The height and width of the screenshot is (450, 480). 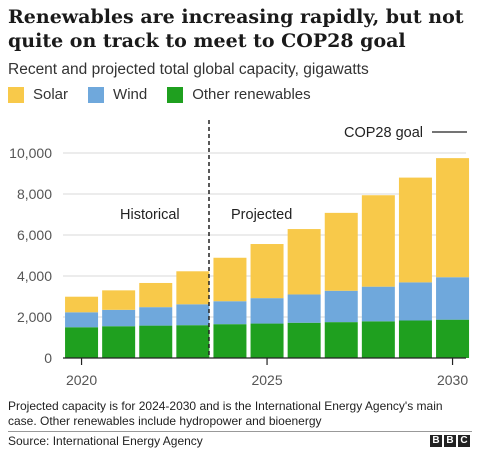 I want to click on y-tick-label: 6,000, so click(x=34, y=235).